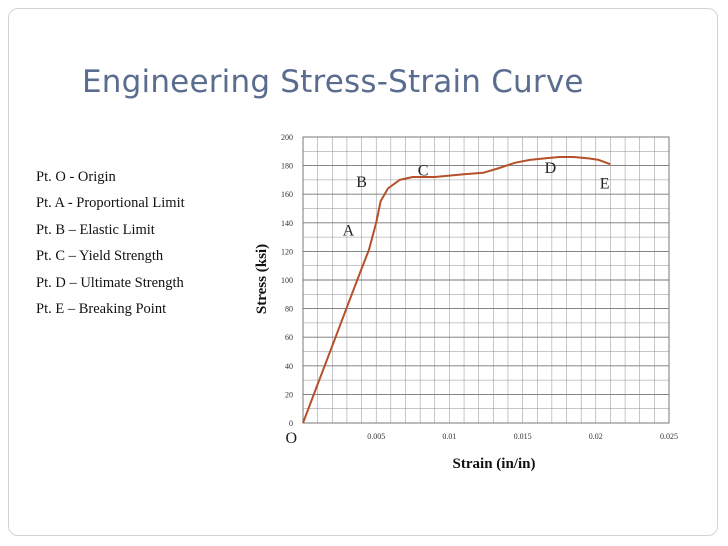 The height and width of the screenshot is (546, 728). Describe the element at coordinates (423, 171) in the screenshot. I see `point-label-c: C` at that location.